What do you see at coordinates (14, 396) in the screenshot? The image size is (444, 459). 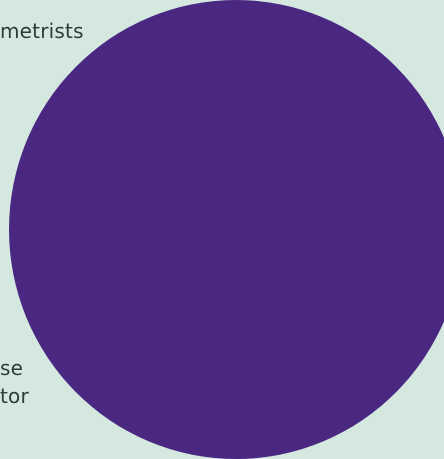 I see `text-fragment-bottom-2: tor` at bounding box center [14, 396].